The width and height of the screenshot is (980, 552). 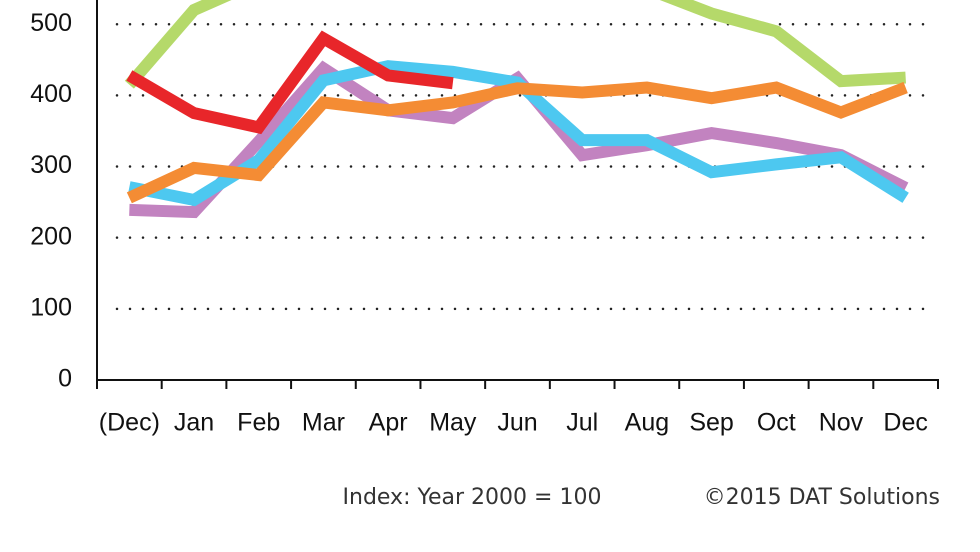 I want to click on y-tick-label: 500, so click(x=51, y=23).